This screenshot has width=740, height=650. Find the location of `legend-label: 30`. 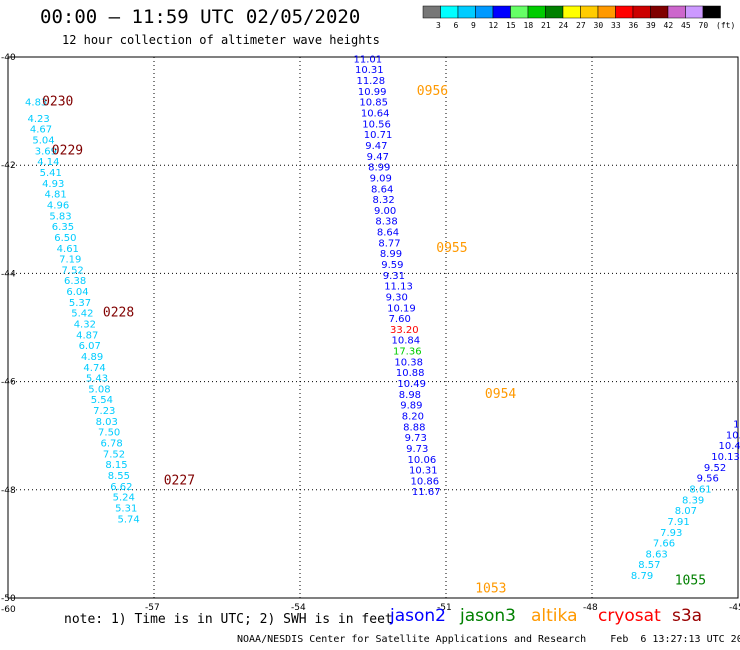

legend-label: 30 is located at coordinates (598, 25).